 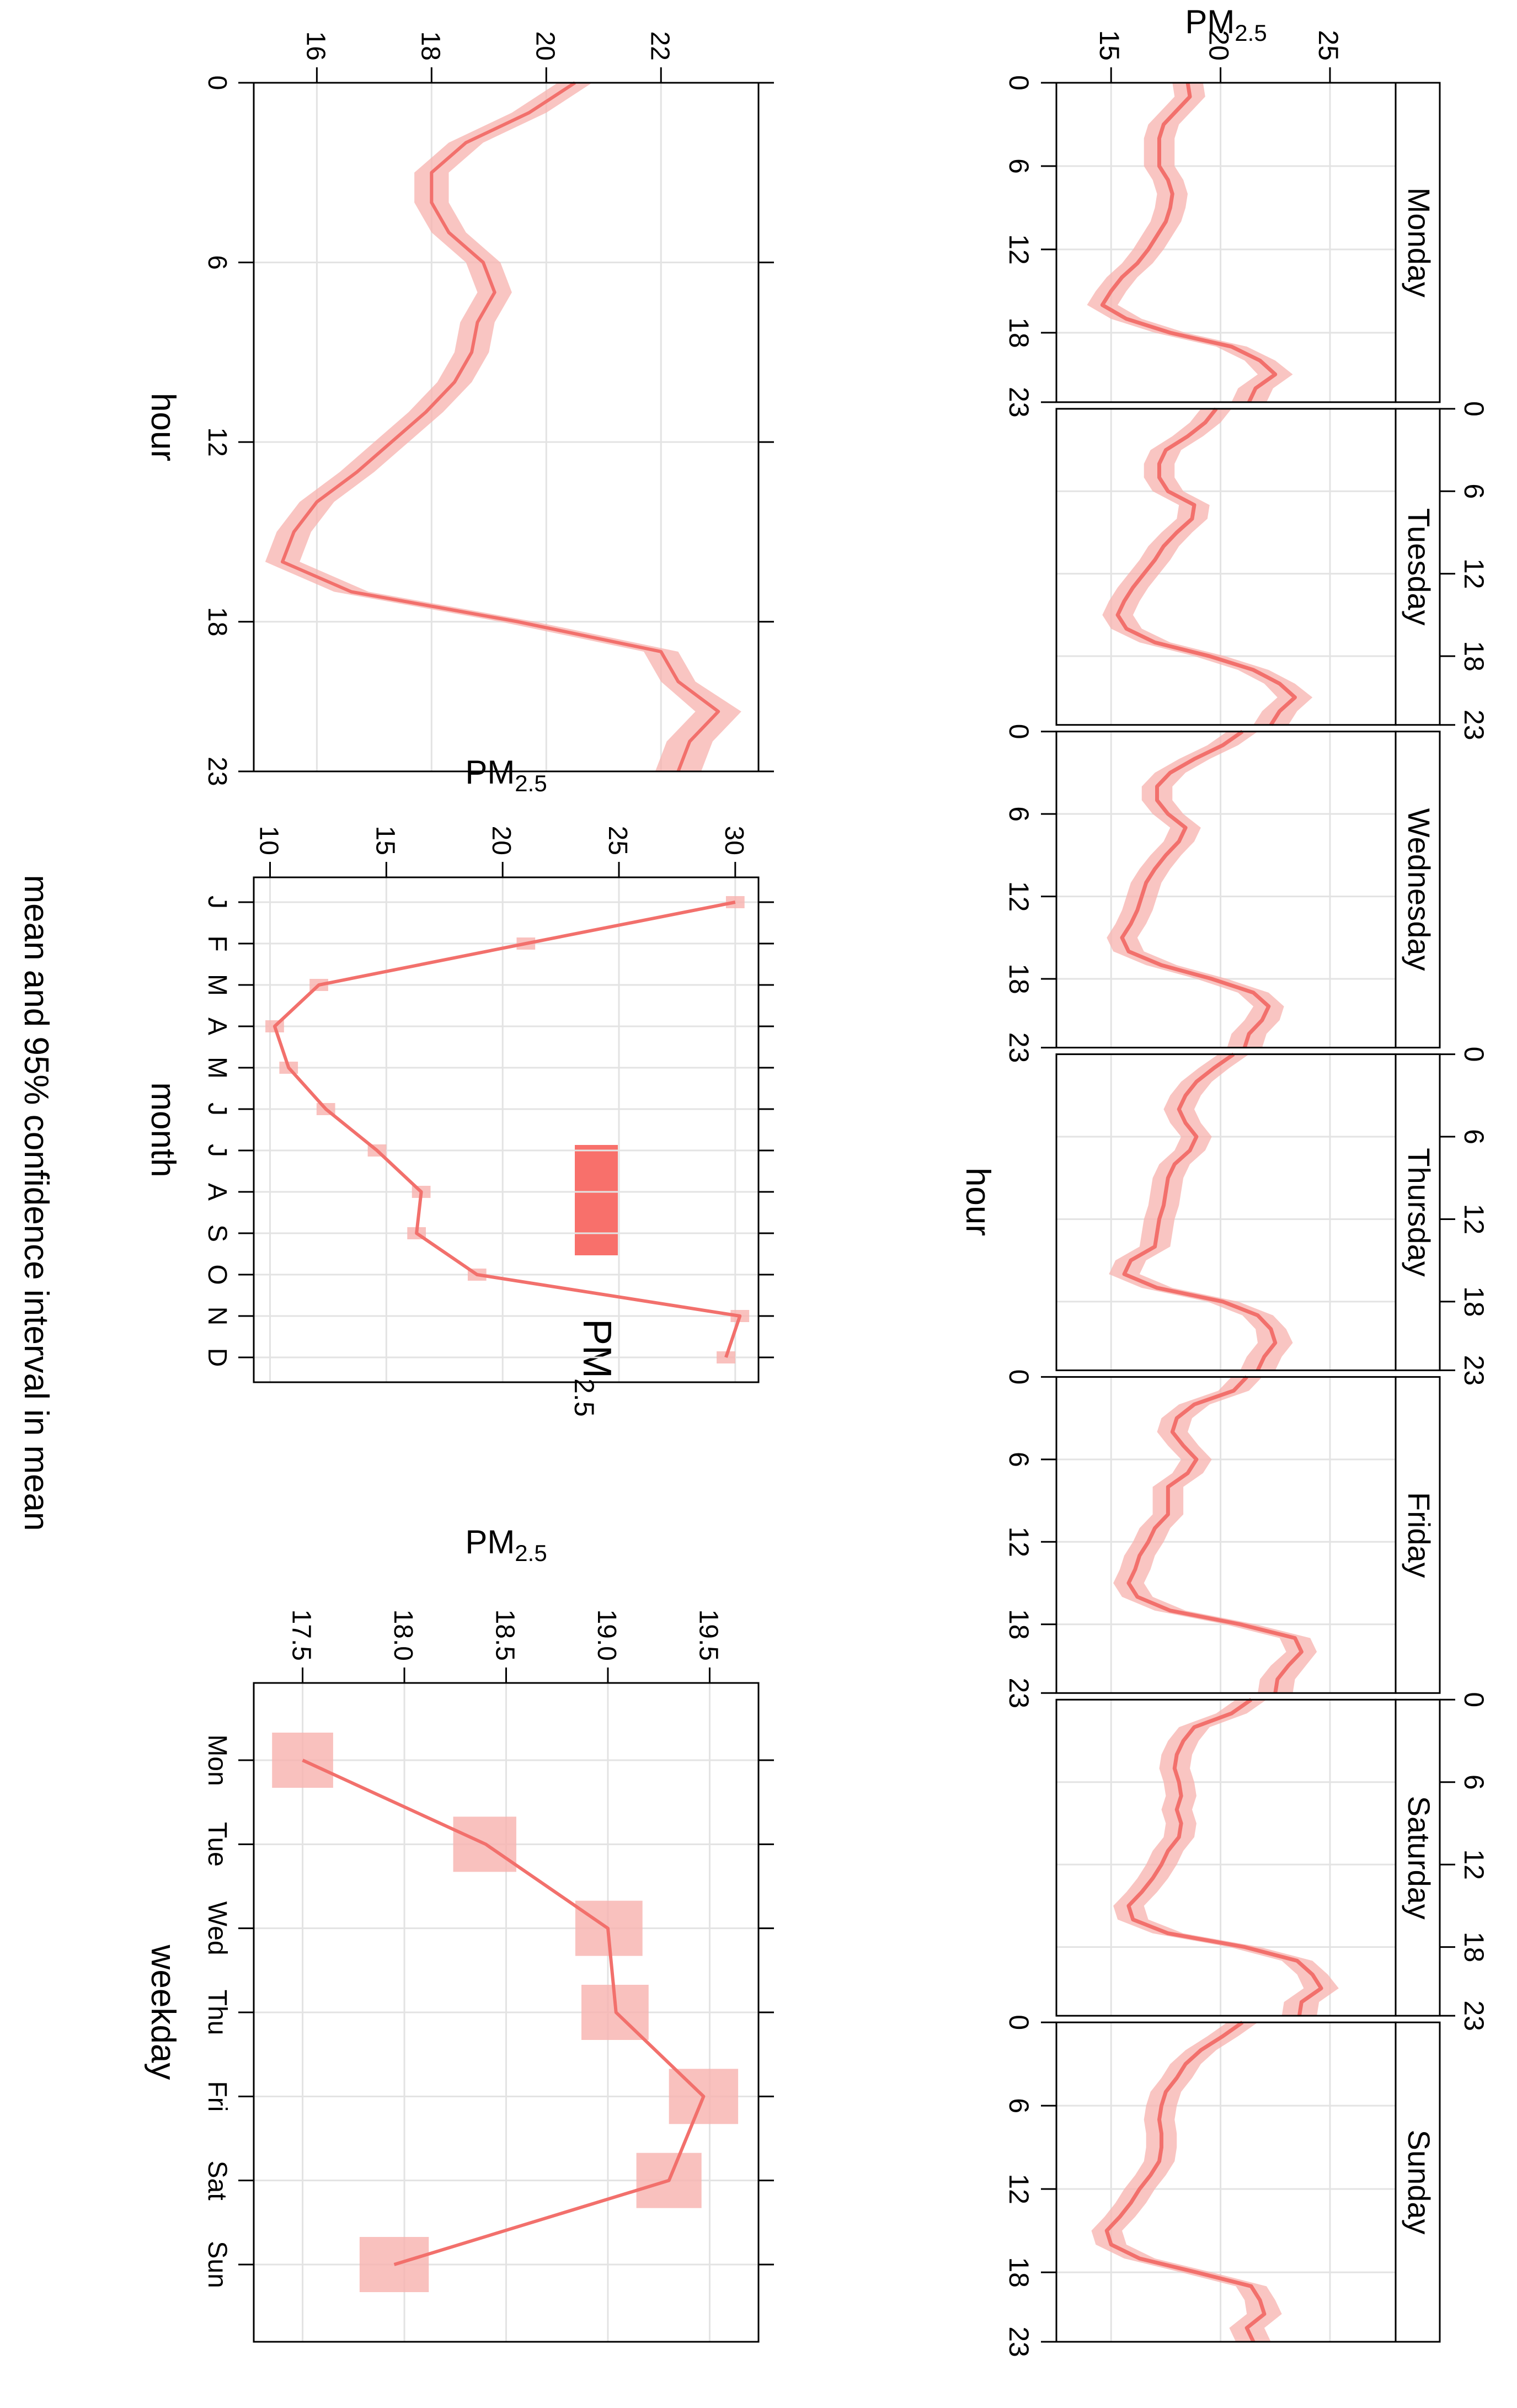 What do you see at coordinates (1419, 242) in the screenshot?
I see `panel-strip-label: Monday` at bounding box center [1419, 242].